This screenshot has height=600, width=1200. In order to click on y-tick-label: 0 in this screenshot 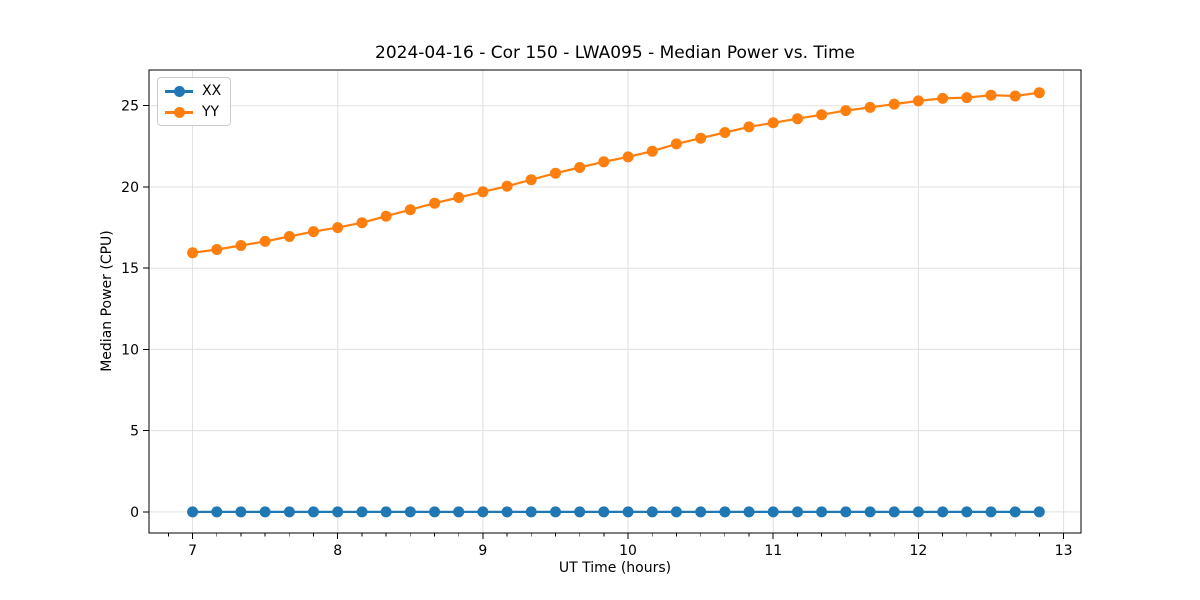, I will do `click(134, 513)`.